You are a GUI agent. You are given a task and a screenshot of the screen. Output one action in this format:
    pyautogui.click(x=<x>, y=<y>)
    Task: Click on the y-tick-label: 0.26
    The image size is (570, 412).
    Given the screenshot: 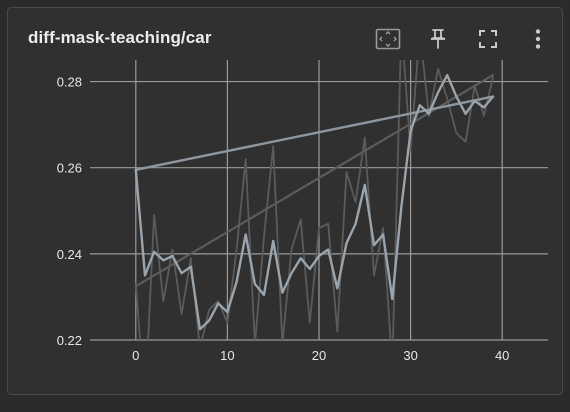 What is the action you would take?
    pyautogui.click(x=69, y=168)
    